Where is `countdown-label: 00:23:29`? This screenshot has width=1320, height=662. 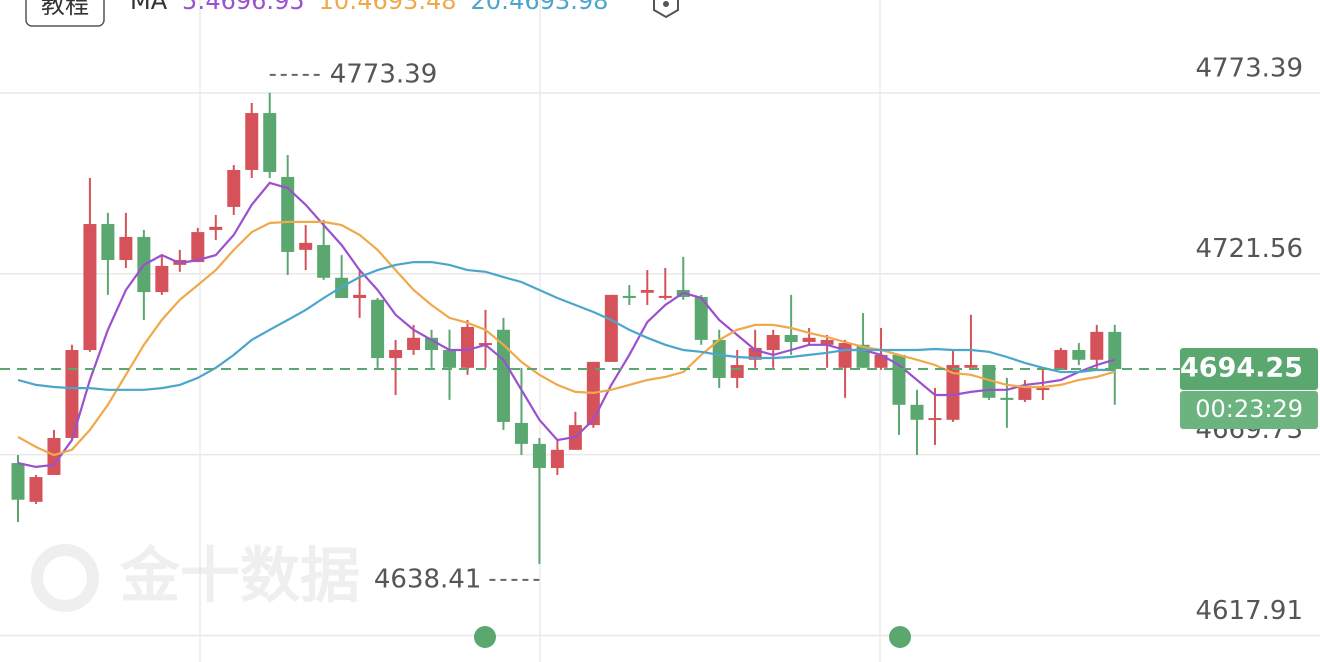 countdown-label: 00:23:29 is located at coordinates (1249, 409).